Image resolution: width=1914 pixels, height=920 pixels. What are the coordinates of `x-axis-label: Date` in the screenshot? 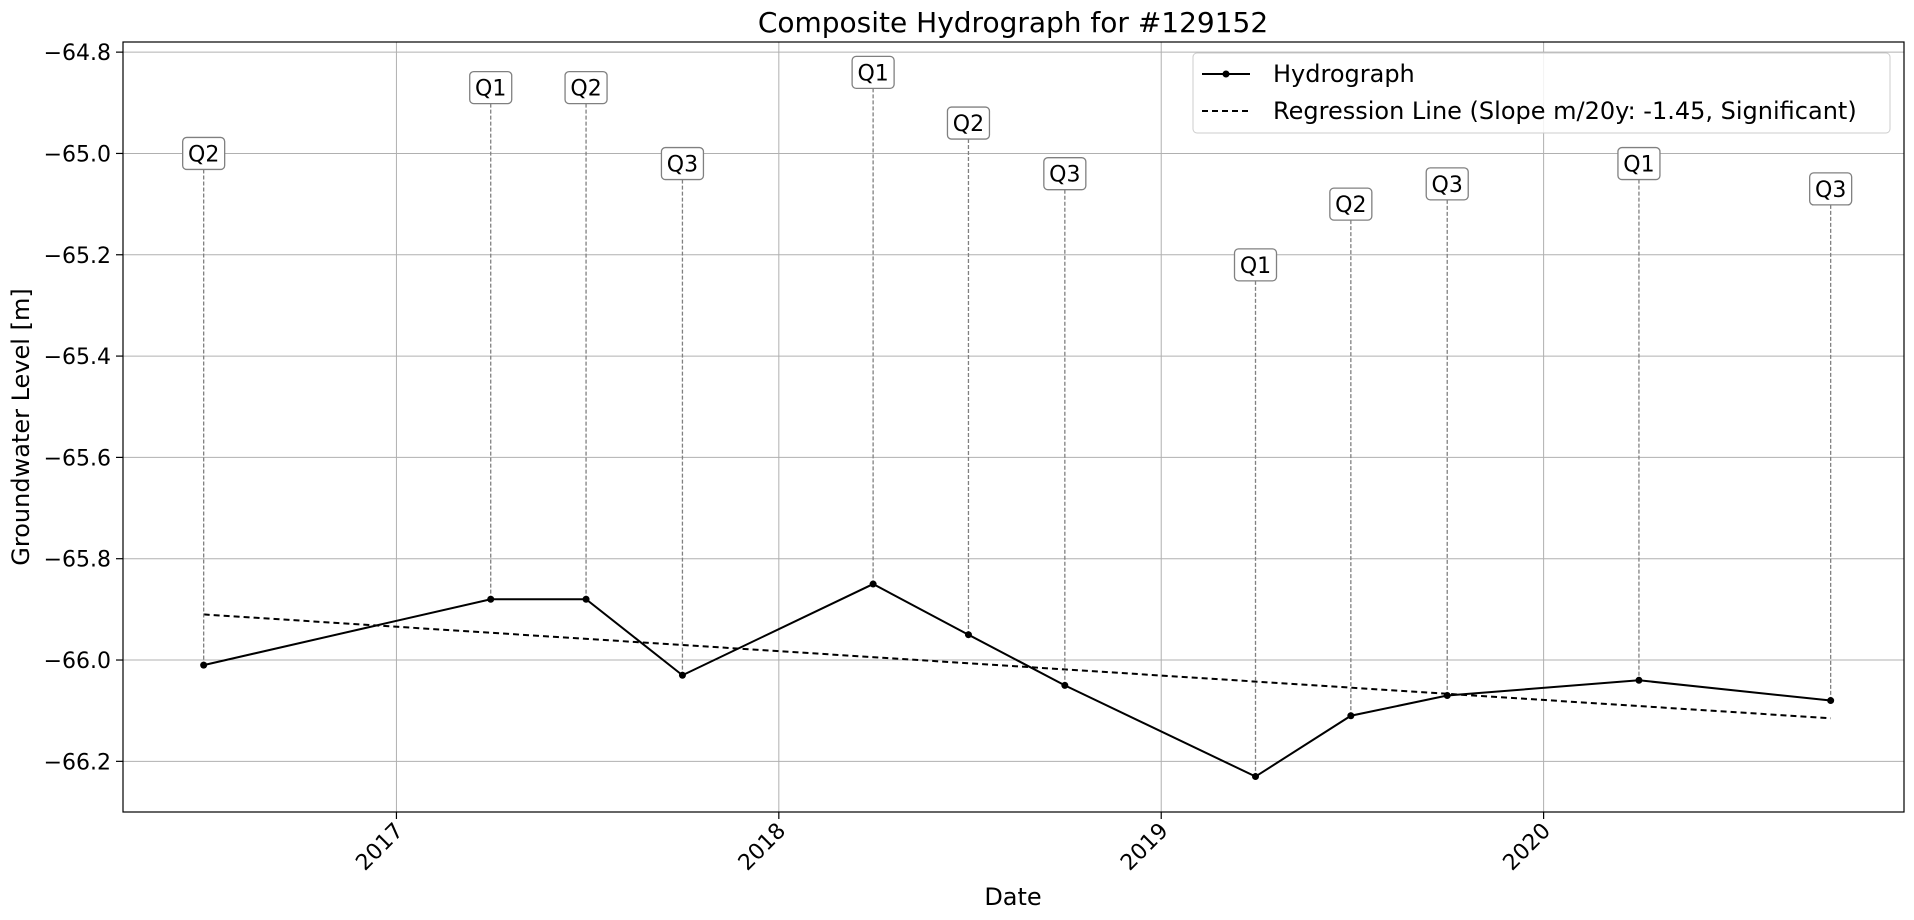 It's located at (1012, 897).